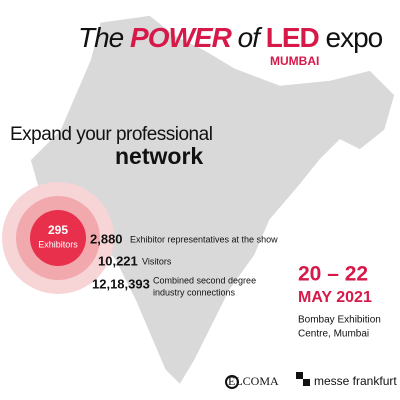 The height and width of the screenshot is (400, 400). Describe the element at coordinates (204, 280) in the screenshot. I see `stat-label: Combined second degree` at that location.